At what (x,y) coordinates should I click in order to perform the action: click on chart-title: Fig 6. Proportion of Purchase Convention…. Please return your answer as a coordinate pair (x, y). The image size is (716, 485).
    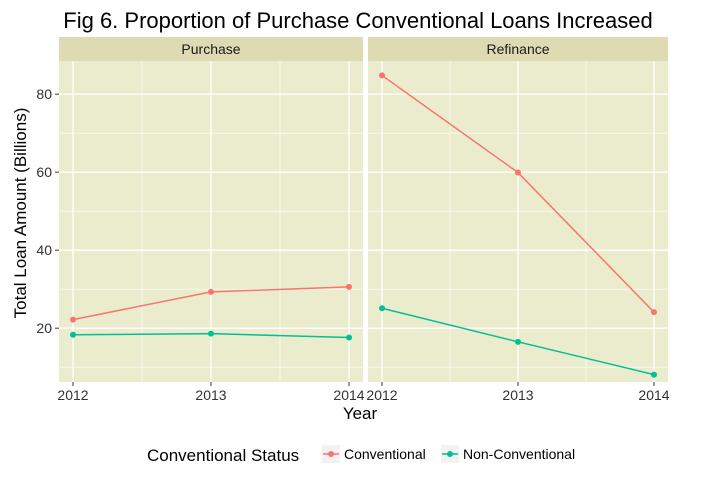
    Looking at the image, I should click on (357, 20).